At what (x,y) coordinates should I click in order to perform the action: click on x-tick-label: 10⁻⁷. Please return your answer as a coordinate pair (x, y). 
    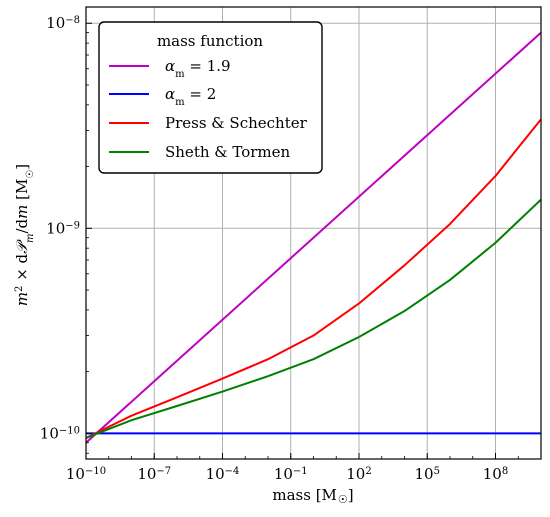
    Looking at the image, I should click on (154, 474).